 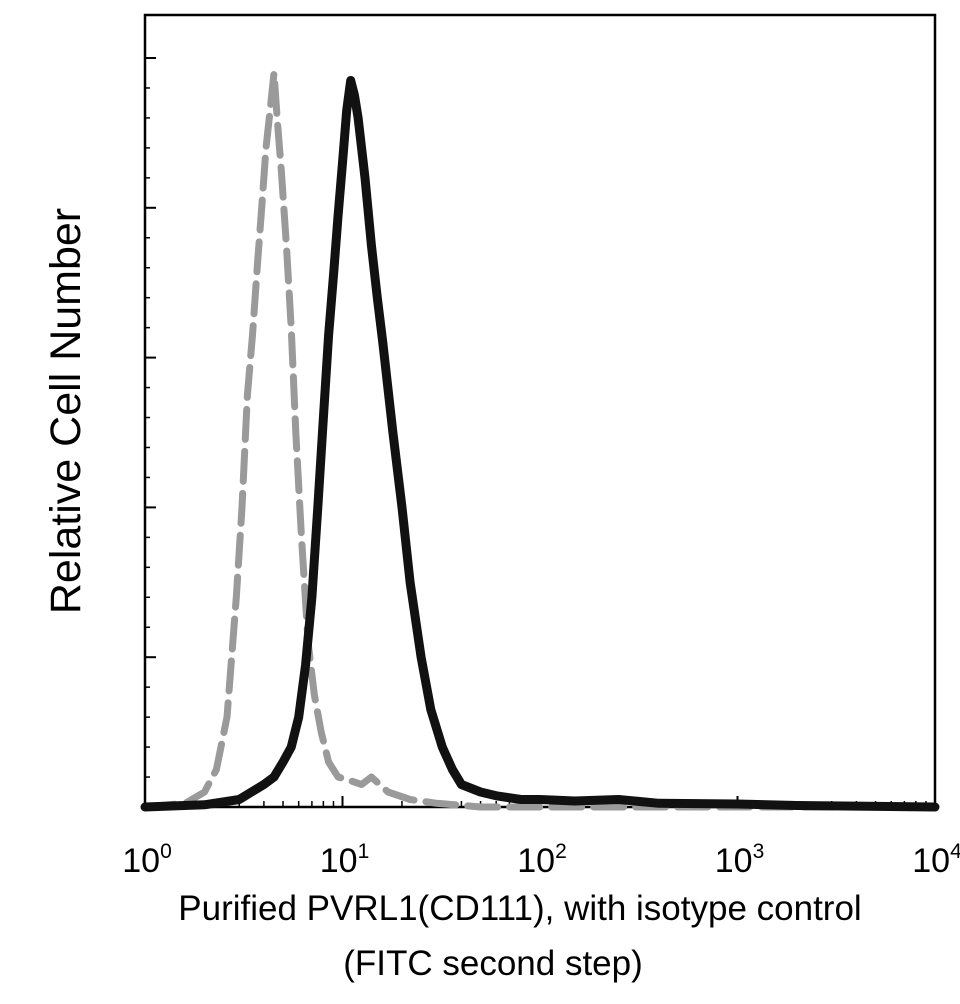 I want to click on x-tick-label: 10², so click(x=542, y=860).